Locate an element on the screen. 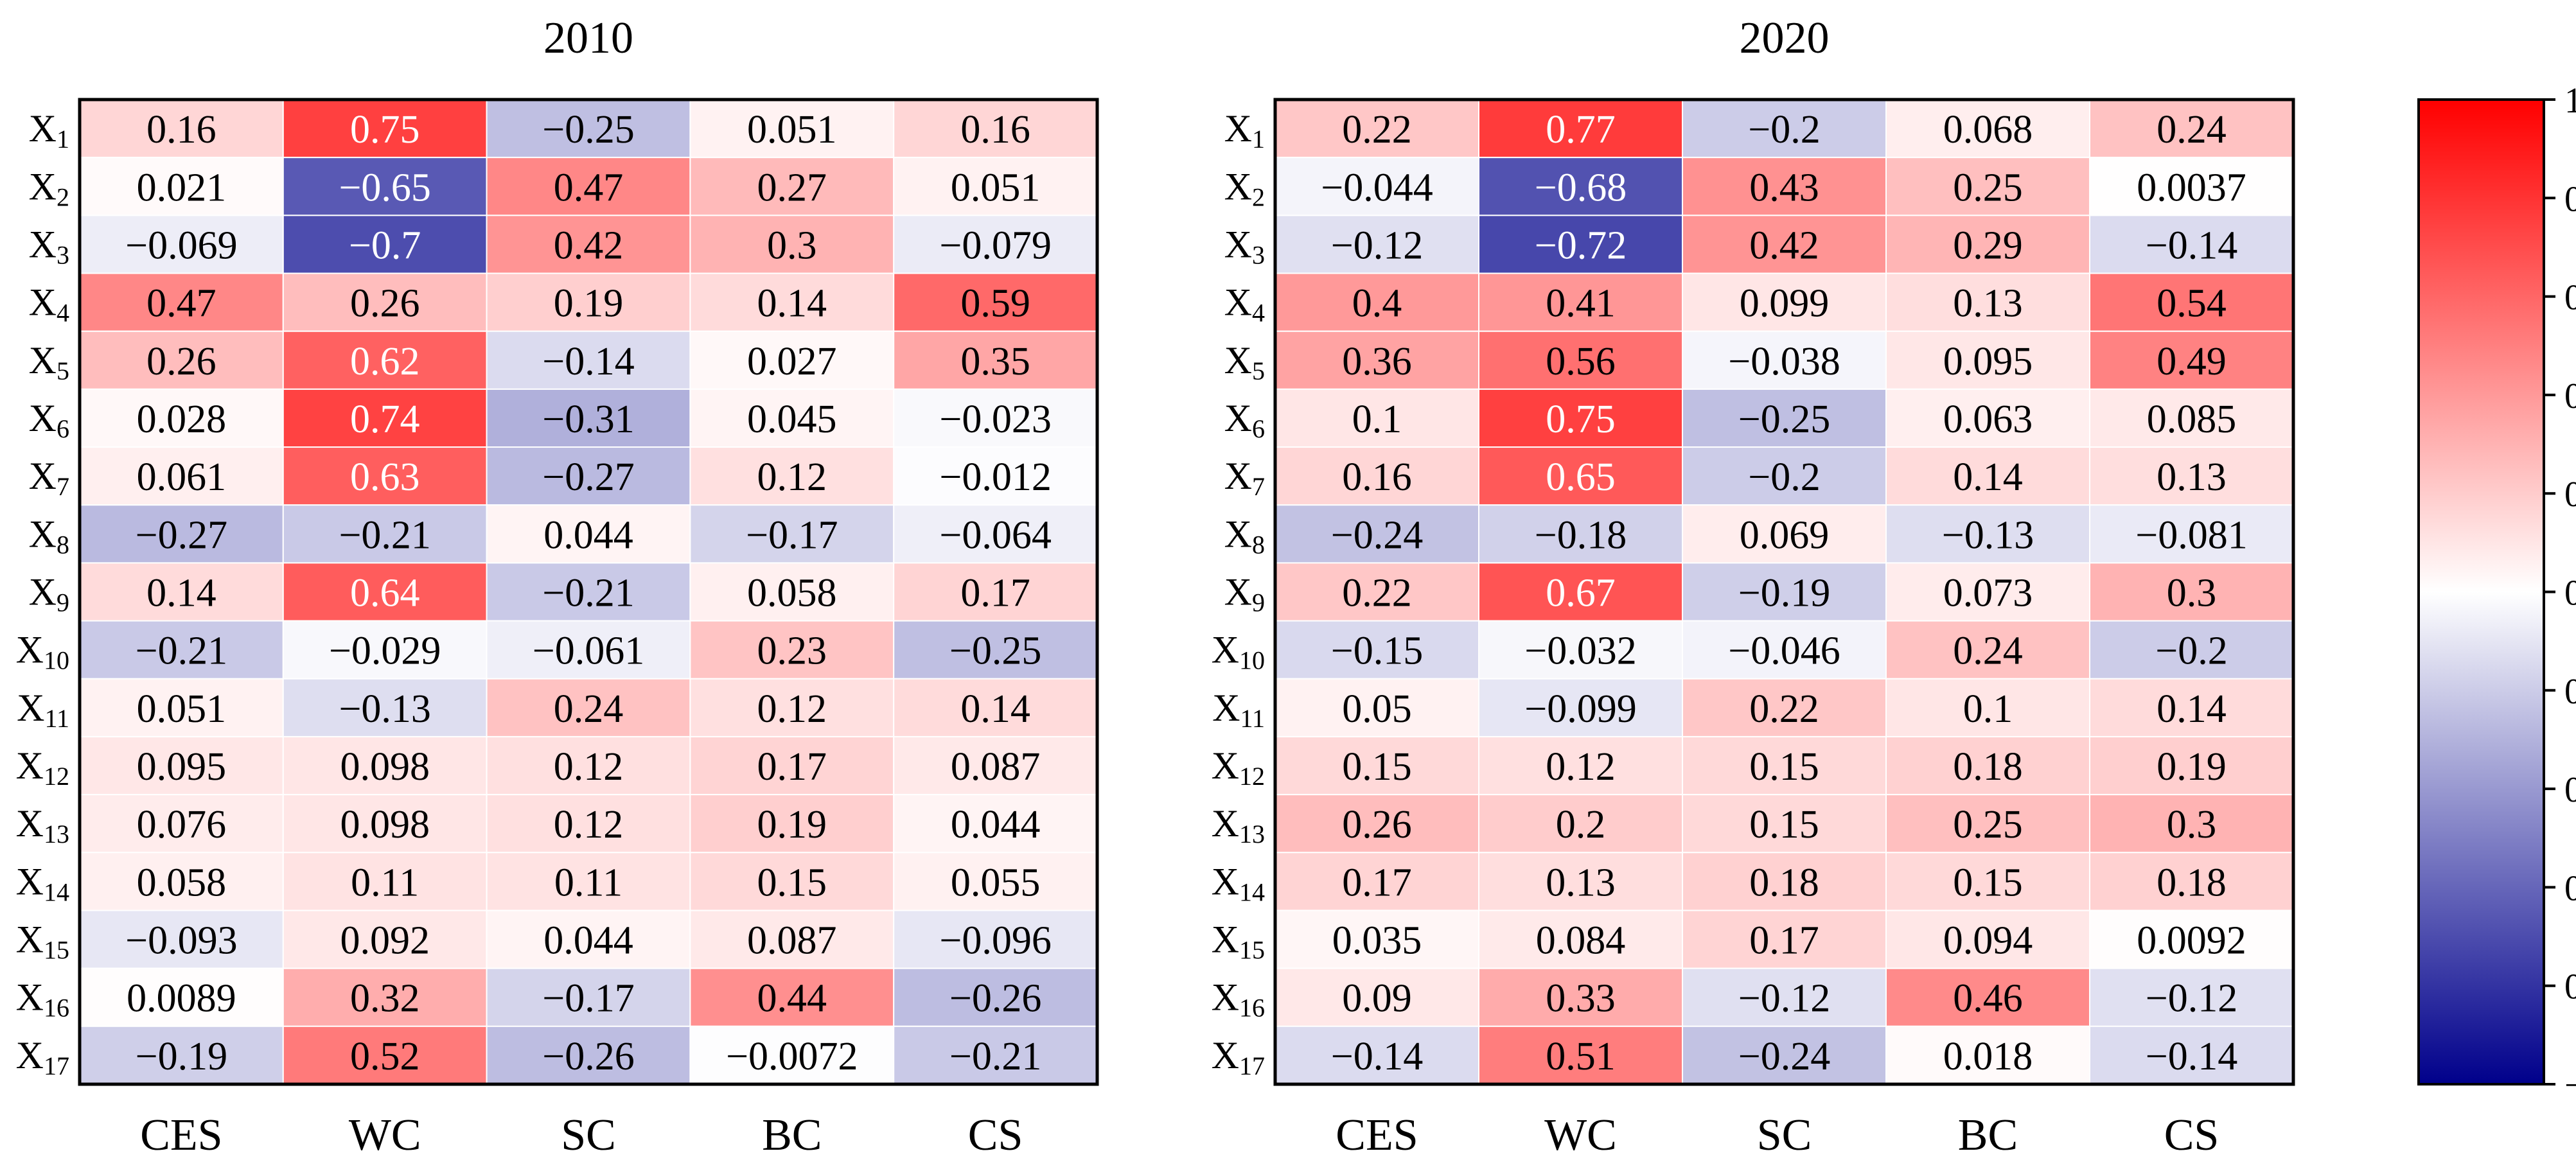  panel1-row-label: X14 is located at coordinates (42, 883).